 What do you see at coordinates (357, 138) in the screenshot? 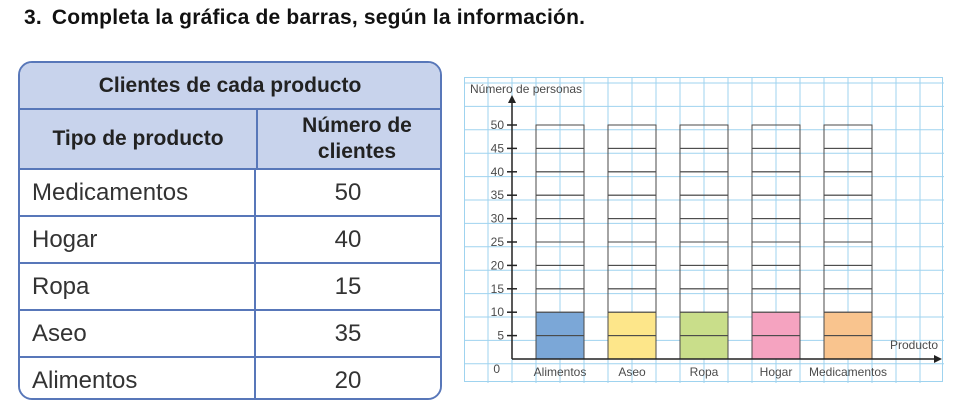
I see `header-client-count: Número de clientes` at bounding box center [357, 138].